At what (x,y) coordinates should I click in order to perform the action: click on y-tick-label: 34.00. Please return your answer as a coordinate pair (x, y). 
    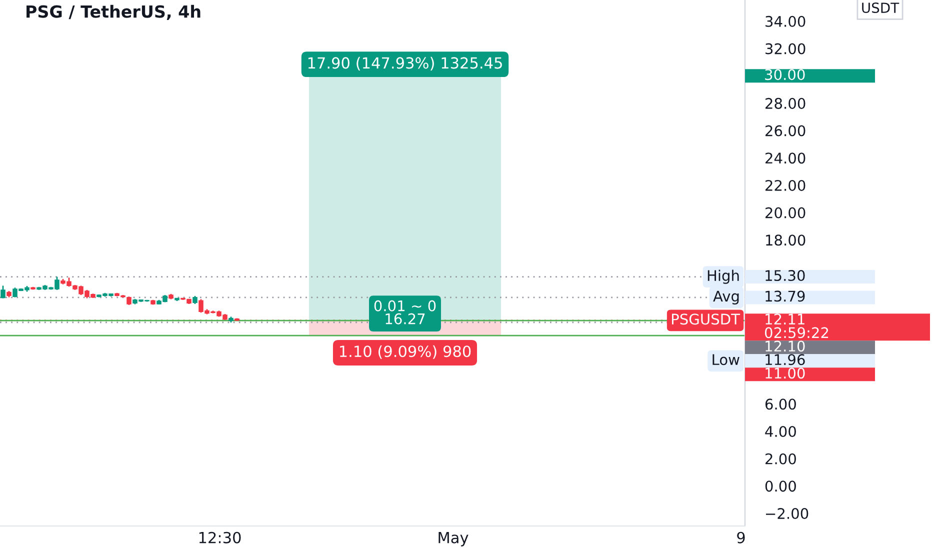
    Looking at the image, I should click on (786, 21).